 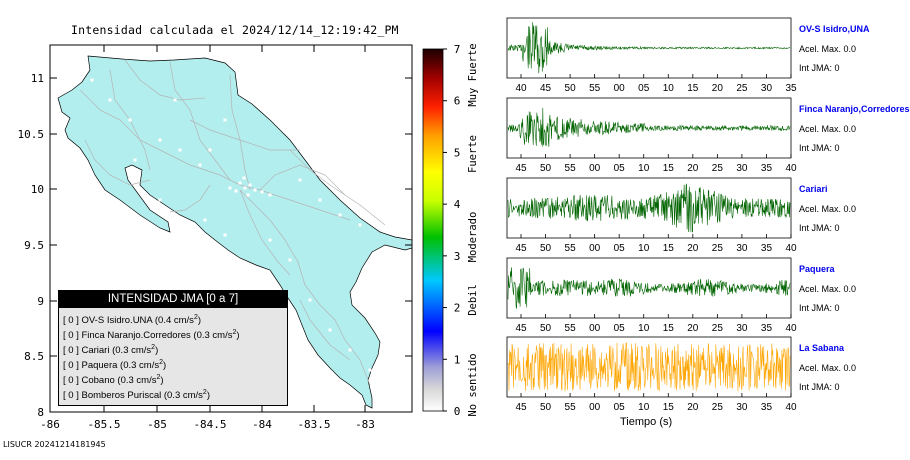 I want to click on colorbar-category-label: Moderado, so click(x=473, y=237).